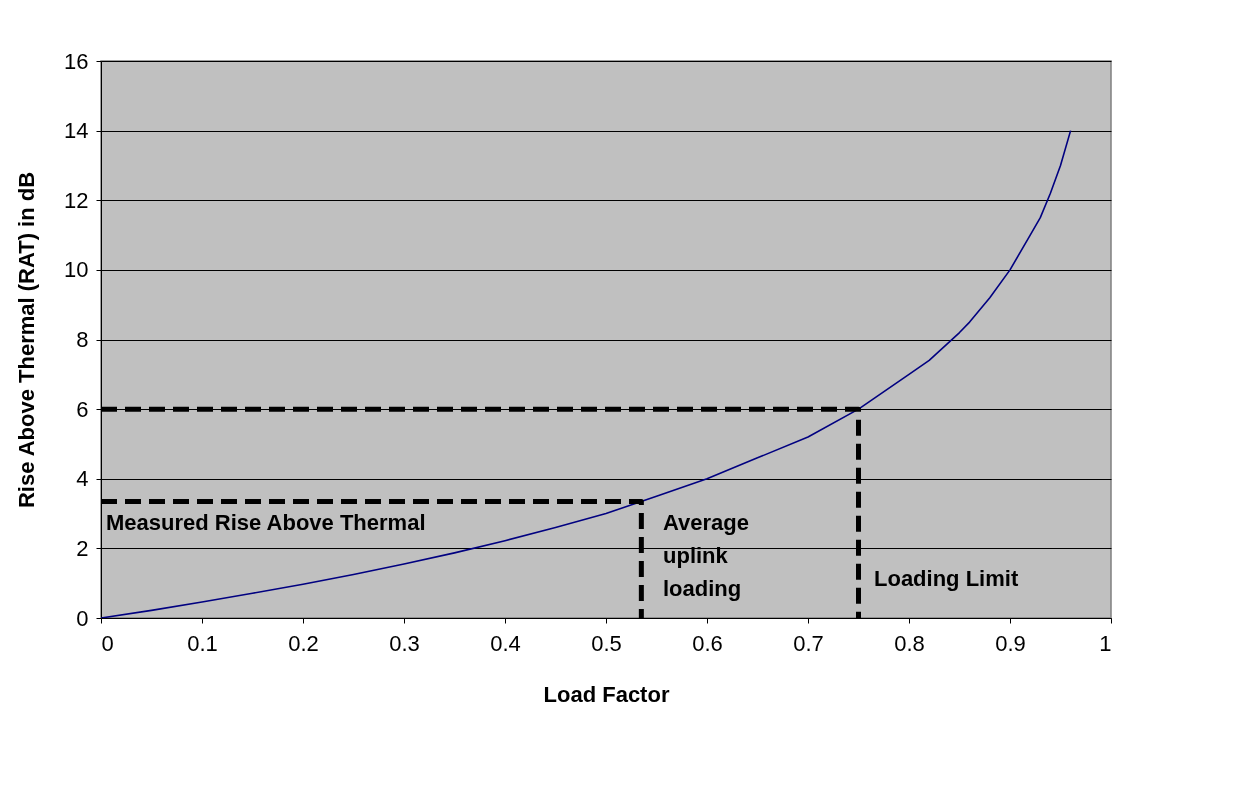 The height and width of the screenshot is (805, 1242). Describe the element at coordinates (606, 643) in the screenshot. I see `x-tick-label: 0.5` at that location.